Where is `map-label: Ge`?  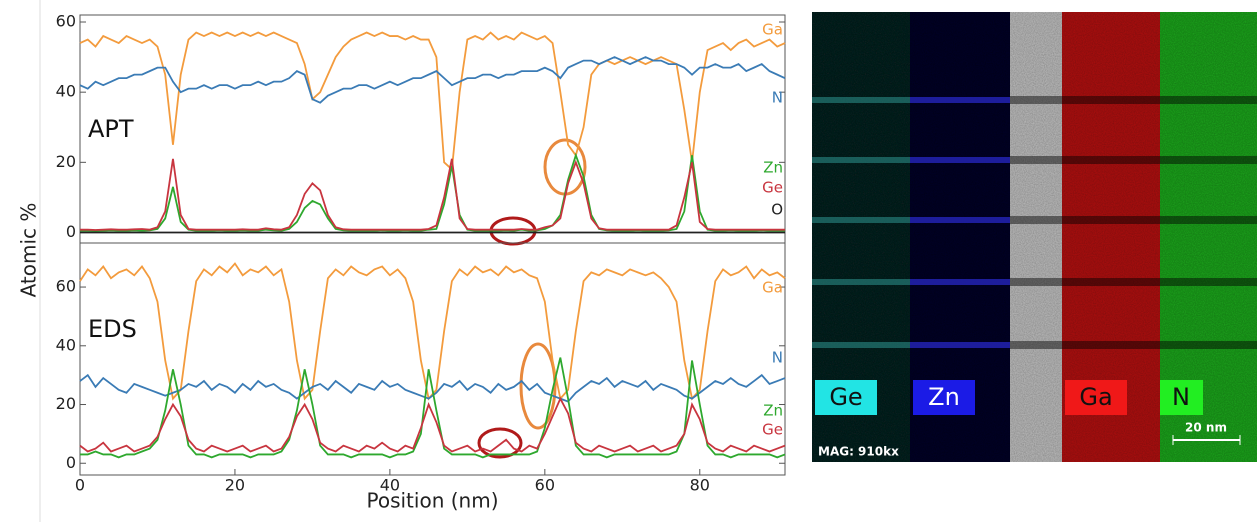 map-label: Ge is located at coordinates (845, 397).